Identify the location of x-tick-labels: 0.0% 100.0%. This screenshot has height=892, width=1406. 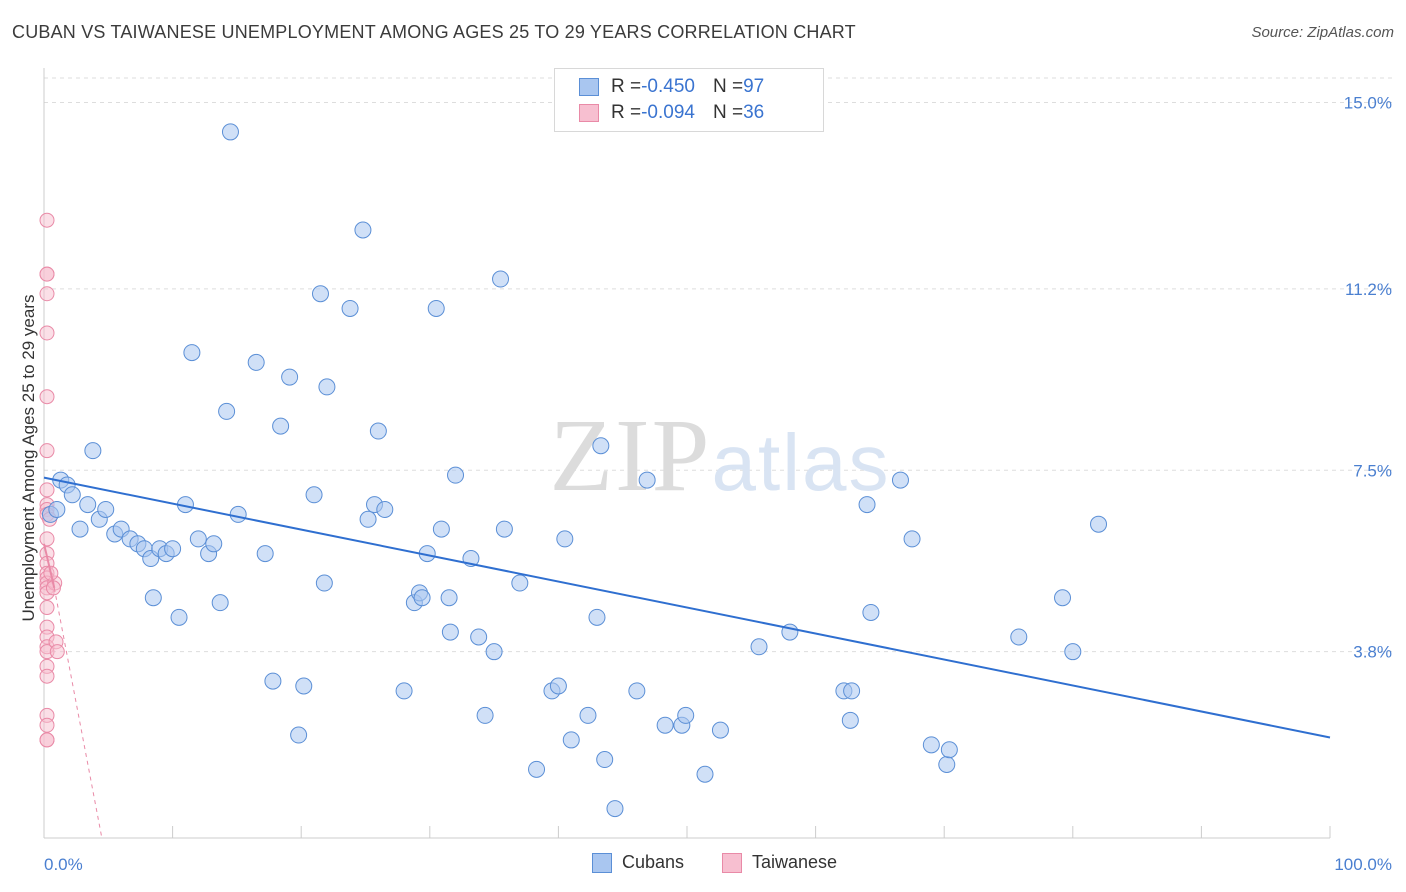
(718, 864).